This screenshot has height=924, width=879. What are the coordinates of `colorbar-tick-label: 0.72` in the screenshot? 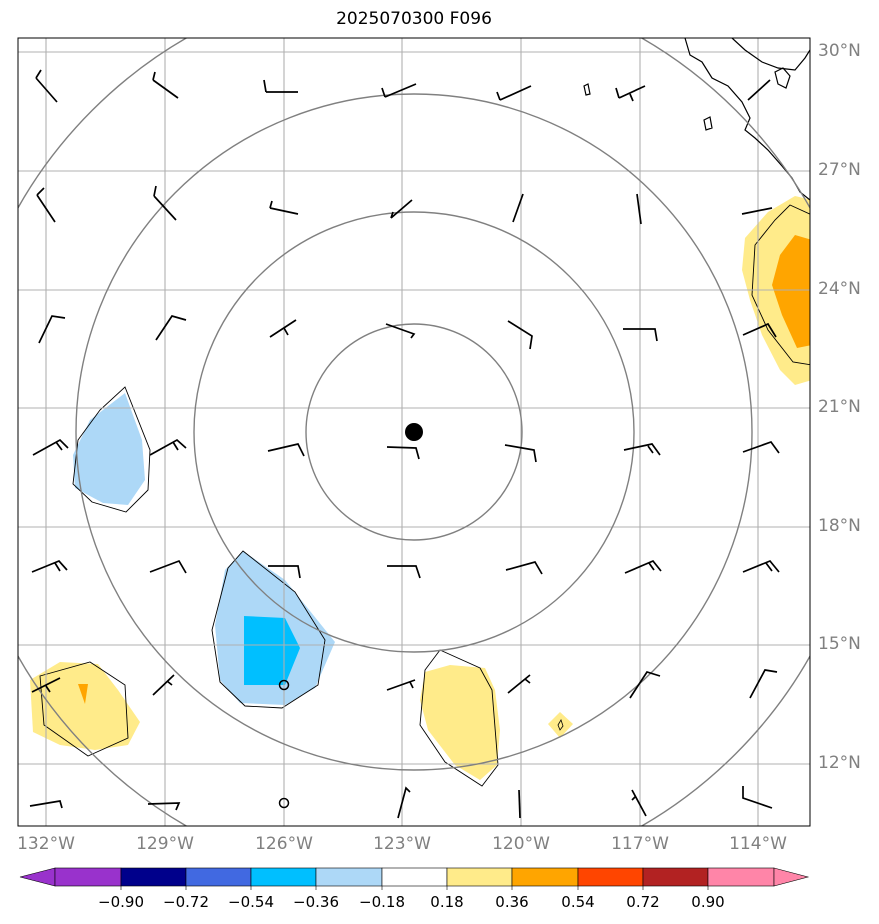 It's located at (643, 902).